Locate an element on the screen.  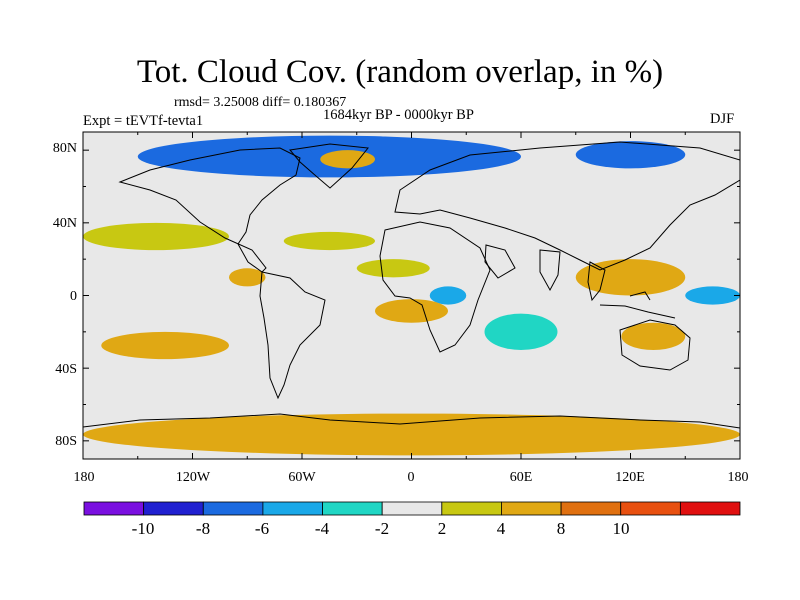
anomaly-north-atlantic-band is located at coordinates (329, 241).